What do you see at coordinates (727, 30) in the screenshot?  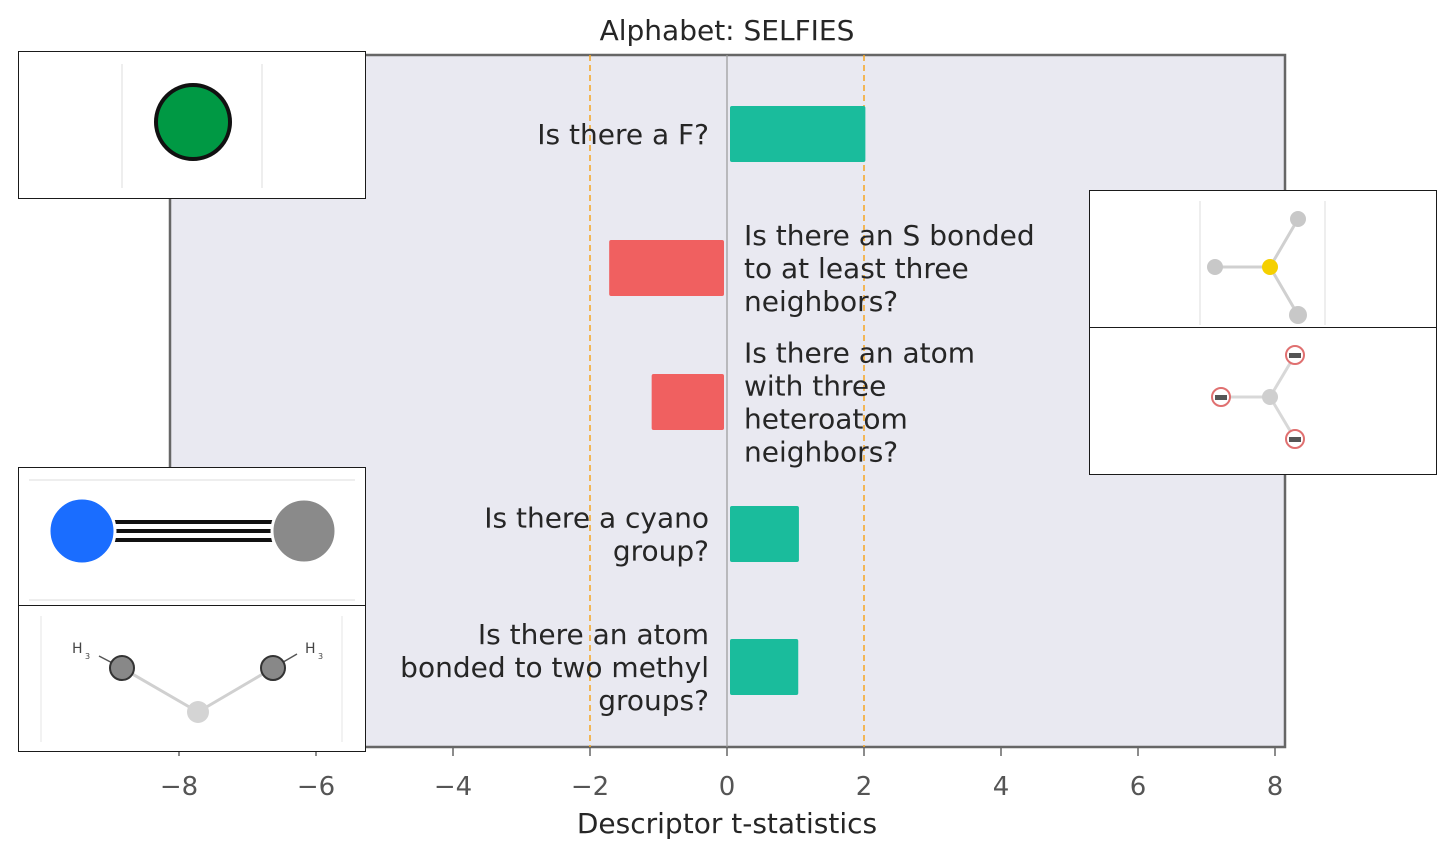 I see `chart-title: Alphabet: SELFIES` at bounding box center [727, 30].